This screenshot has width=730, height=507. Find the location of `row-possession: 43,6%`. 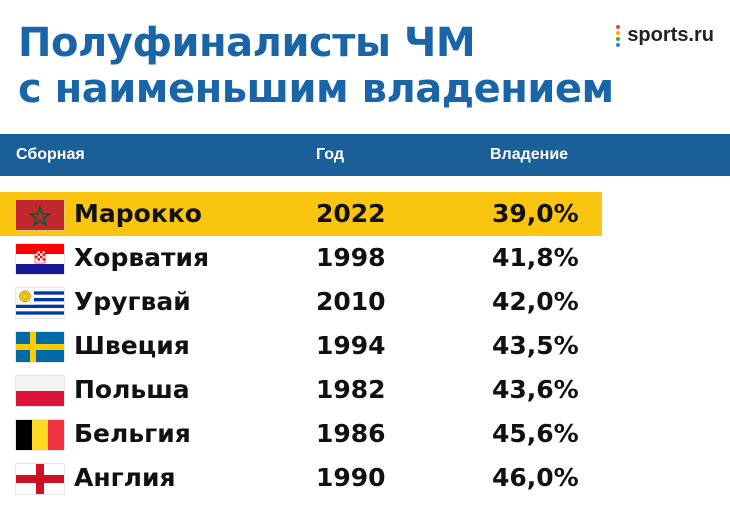

row-possession: 43,6% is located at coordinates (535, 389).